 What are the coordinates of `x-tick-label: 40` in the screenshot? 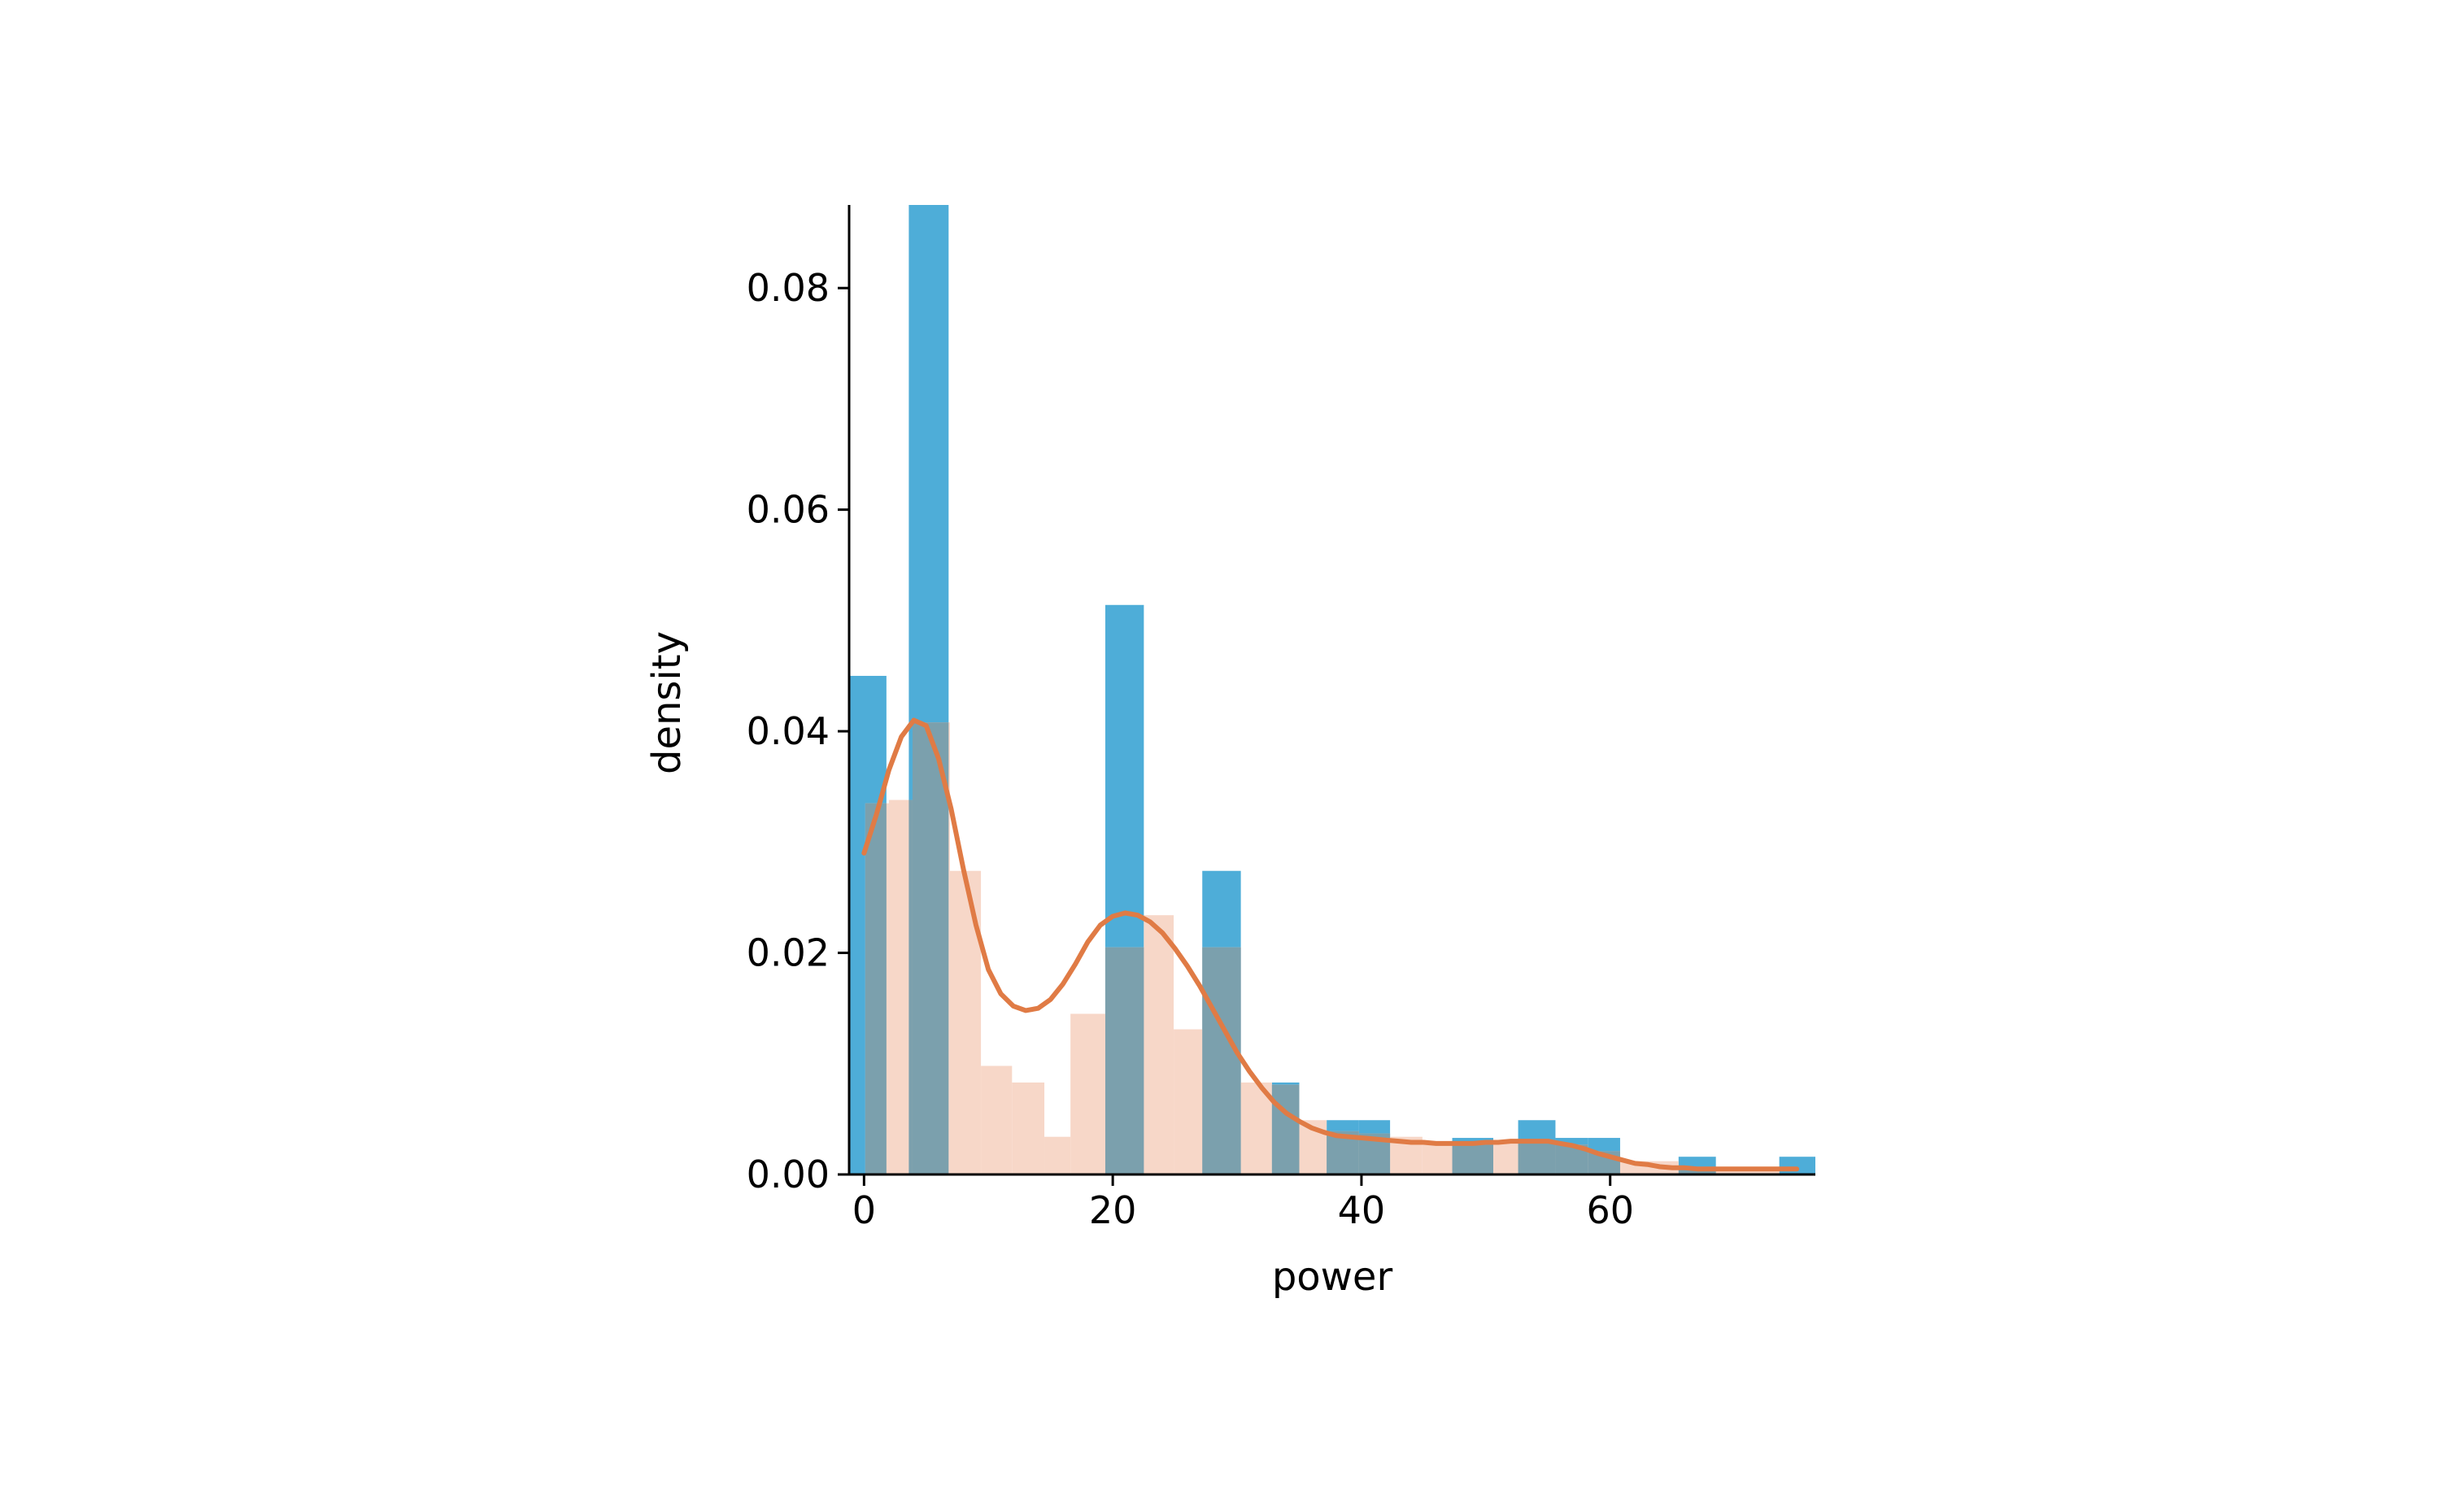 It's located at (1362, 1210).